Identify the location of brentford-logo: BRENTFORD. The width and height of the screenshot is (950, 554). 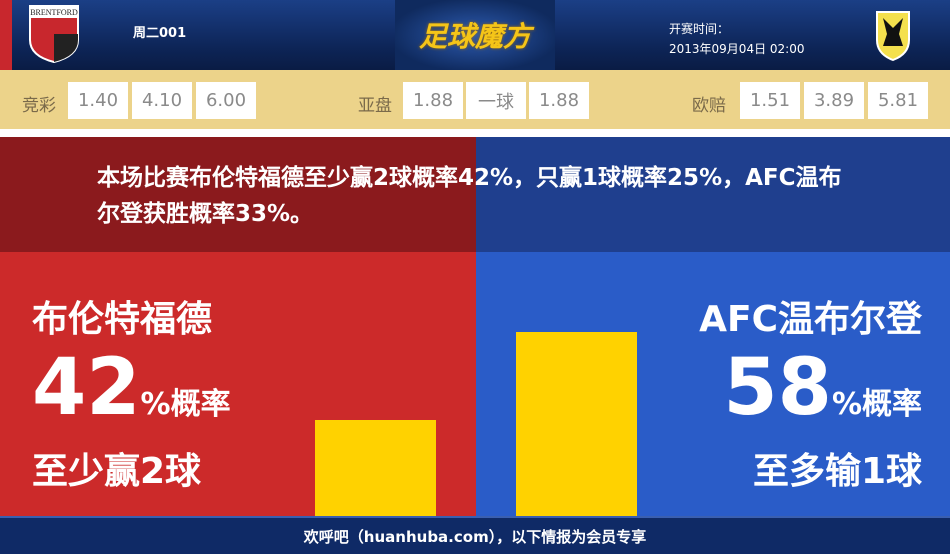
(54, 34).